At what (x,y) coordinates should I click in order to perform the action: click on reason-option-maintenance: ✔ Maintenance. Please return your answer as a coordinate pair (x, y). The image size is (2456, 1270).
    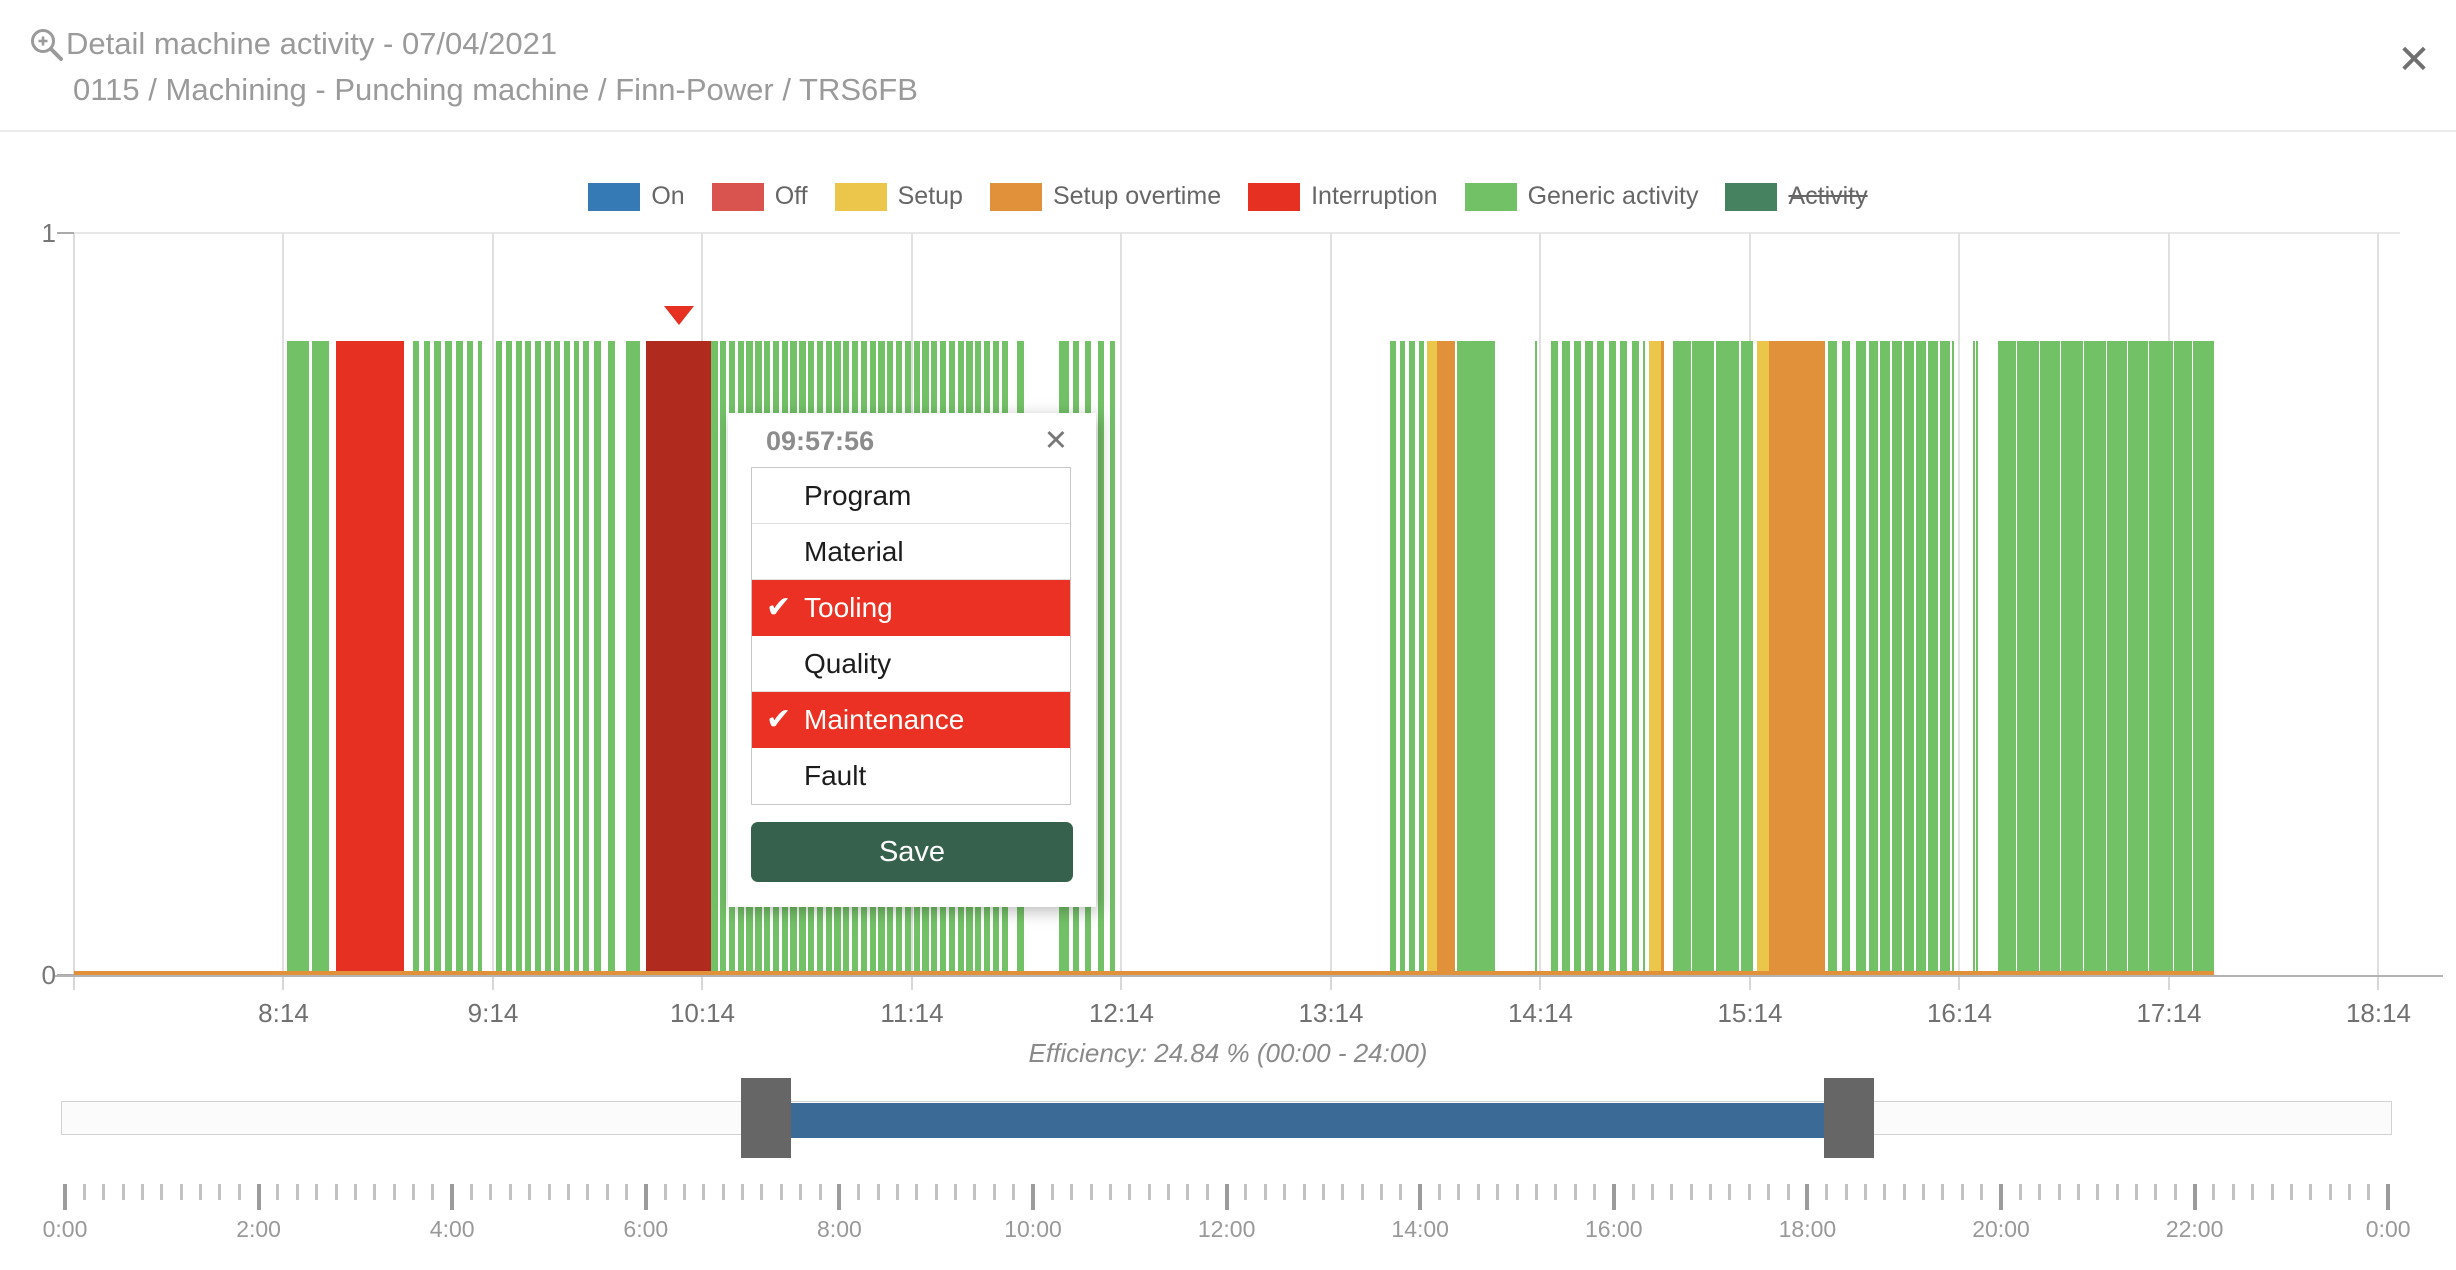
    Looking at the image, I should click on (911, 720).